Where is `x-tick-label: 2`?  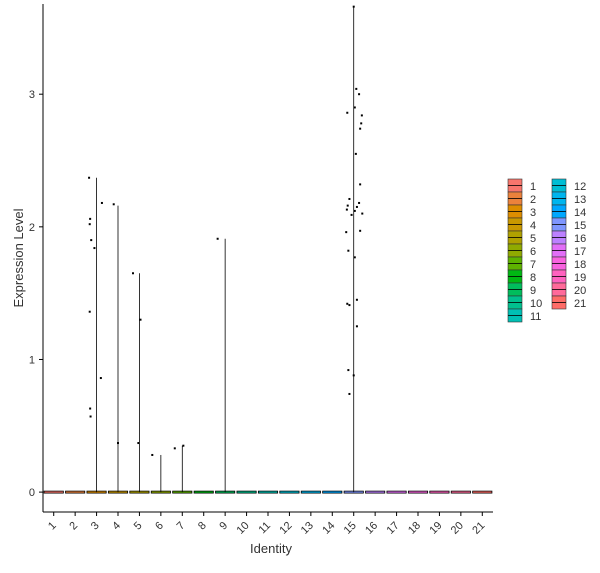 x-tick-label: 2 is located at coordinates (73, 526).